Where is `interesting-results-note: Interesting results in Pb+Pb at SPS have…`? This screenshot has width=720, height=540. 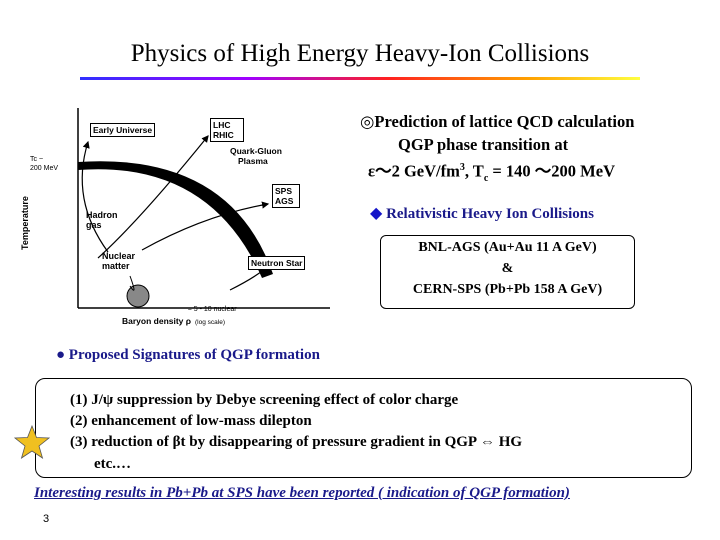
interesting-results-note: Interesting results in Pb+Pb at SPS have… is located at coordinates (302, 493).